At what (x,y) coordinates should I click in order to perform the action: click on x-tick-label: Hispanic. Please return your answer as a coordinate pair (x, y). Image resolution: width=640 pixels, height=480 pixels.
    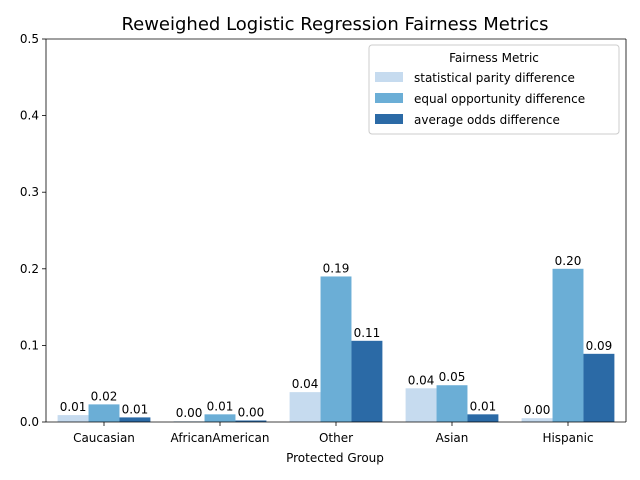
    Looking at the image, I should click on (567, 438).